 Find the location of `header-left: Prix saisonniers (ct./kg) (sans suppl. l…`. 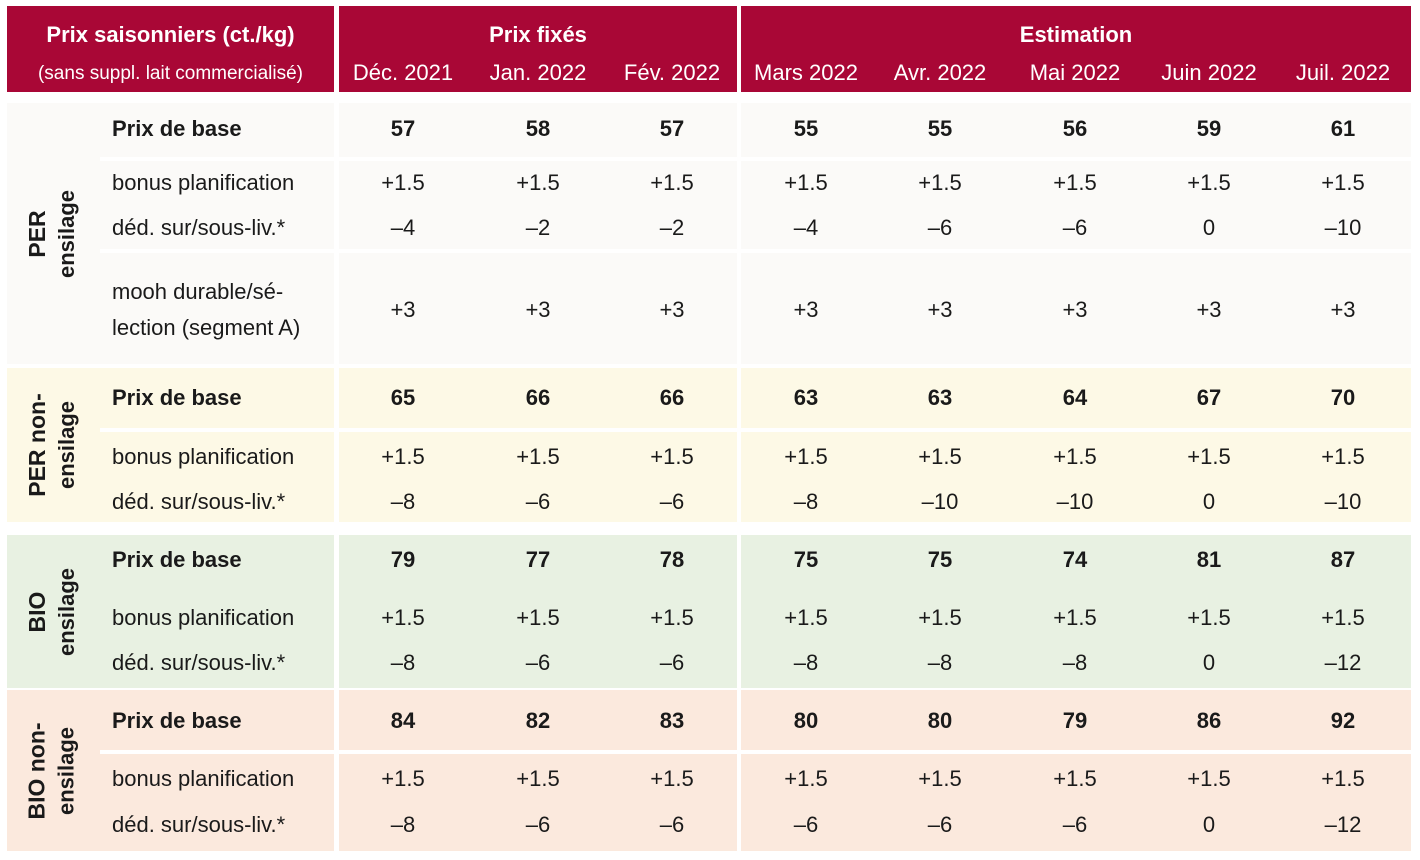

header-left: Prix saisonniers (ct./kg) (sans suppl. l… is located at coordinates (170, 49).